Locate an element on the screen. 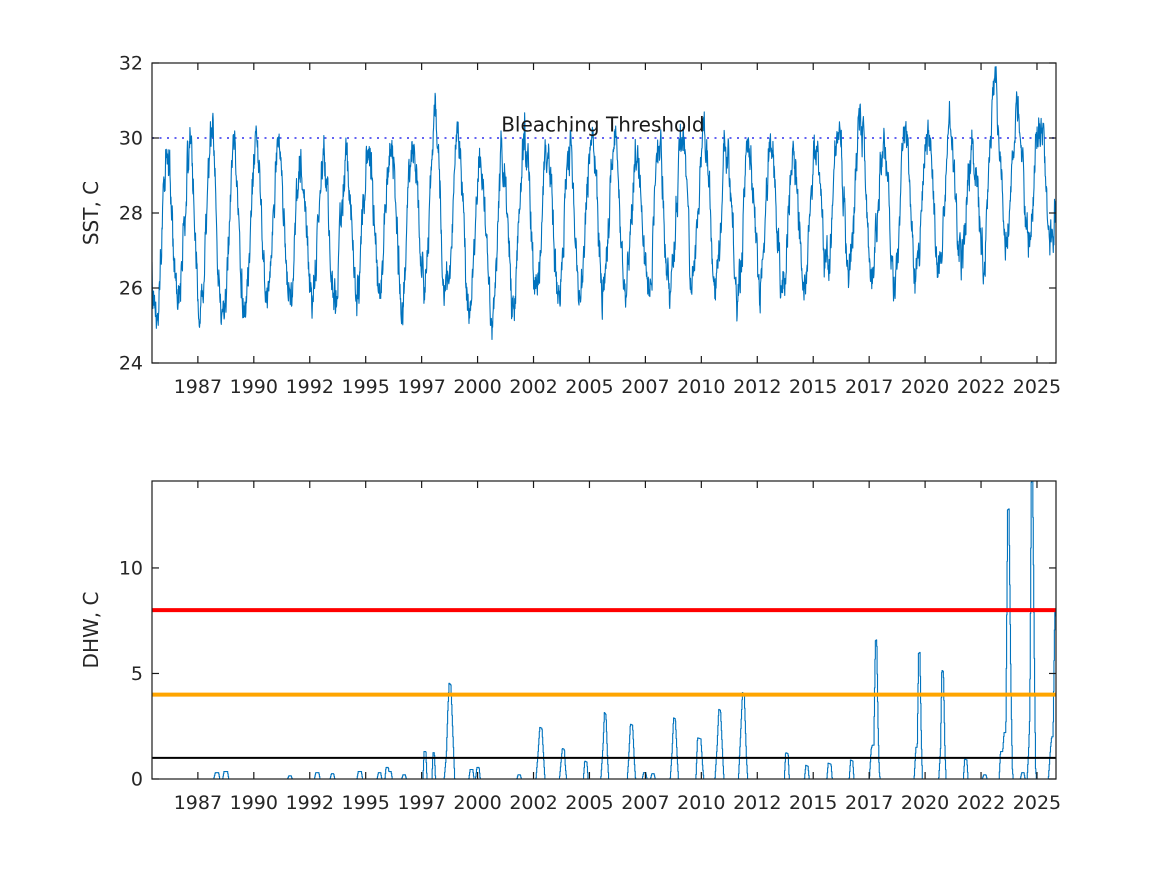 This screenshot has height=875, width=1167. y-tick-label: 32 is located at coordinates (131, 64).